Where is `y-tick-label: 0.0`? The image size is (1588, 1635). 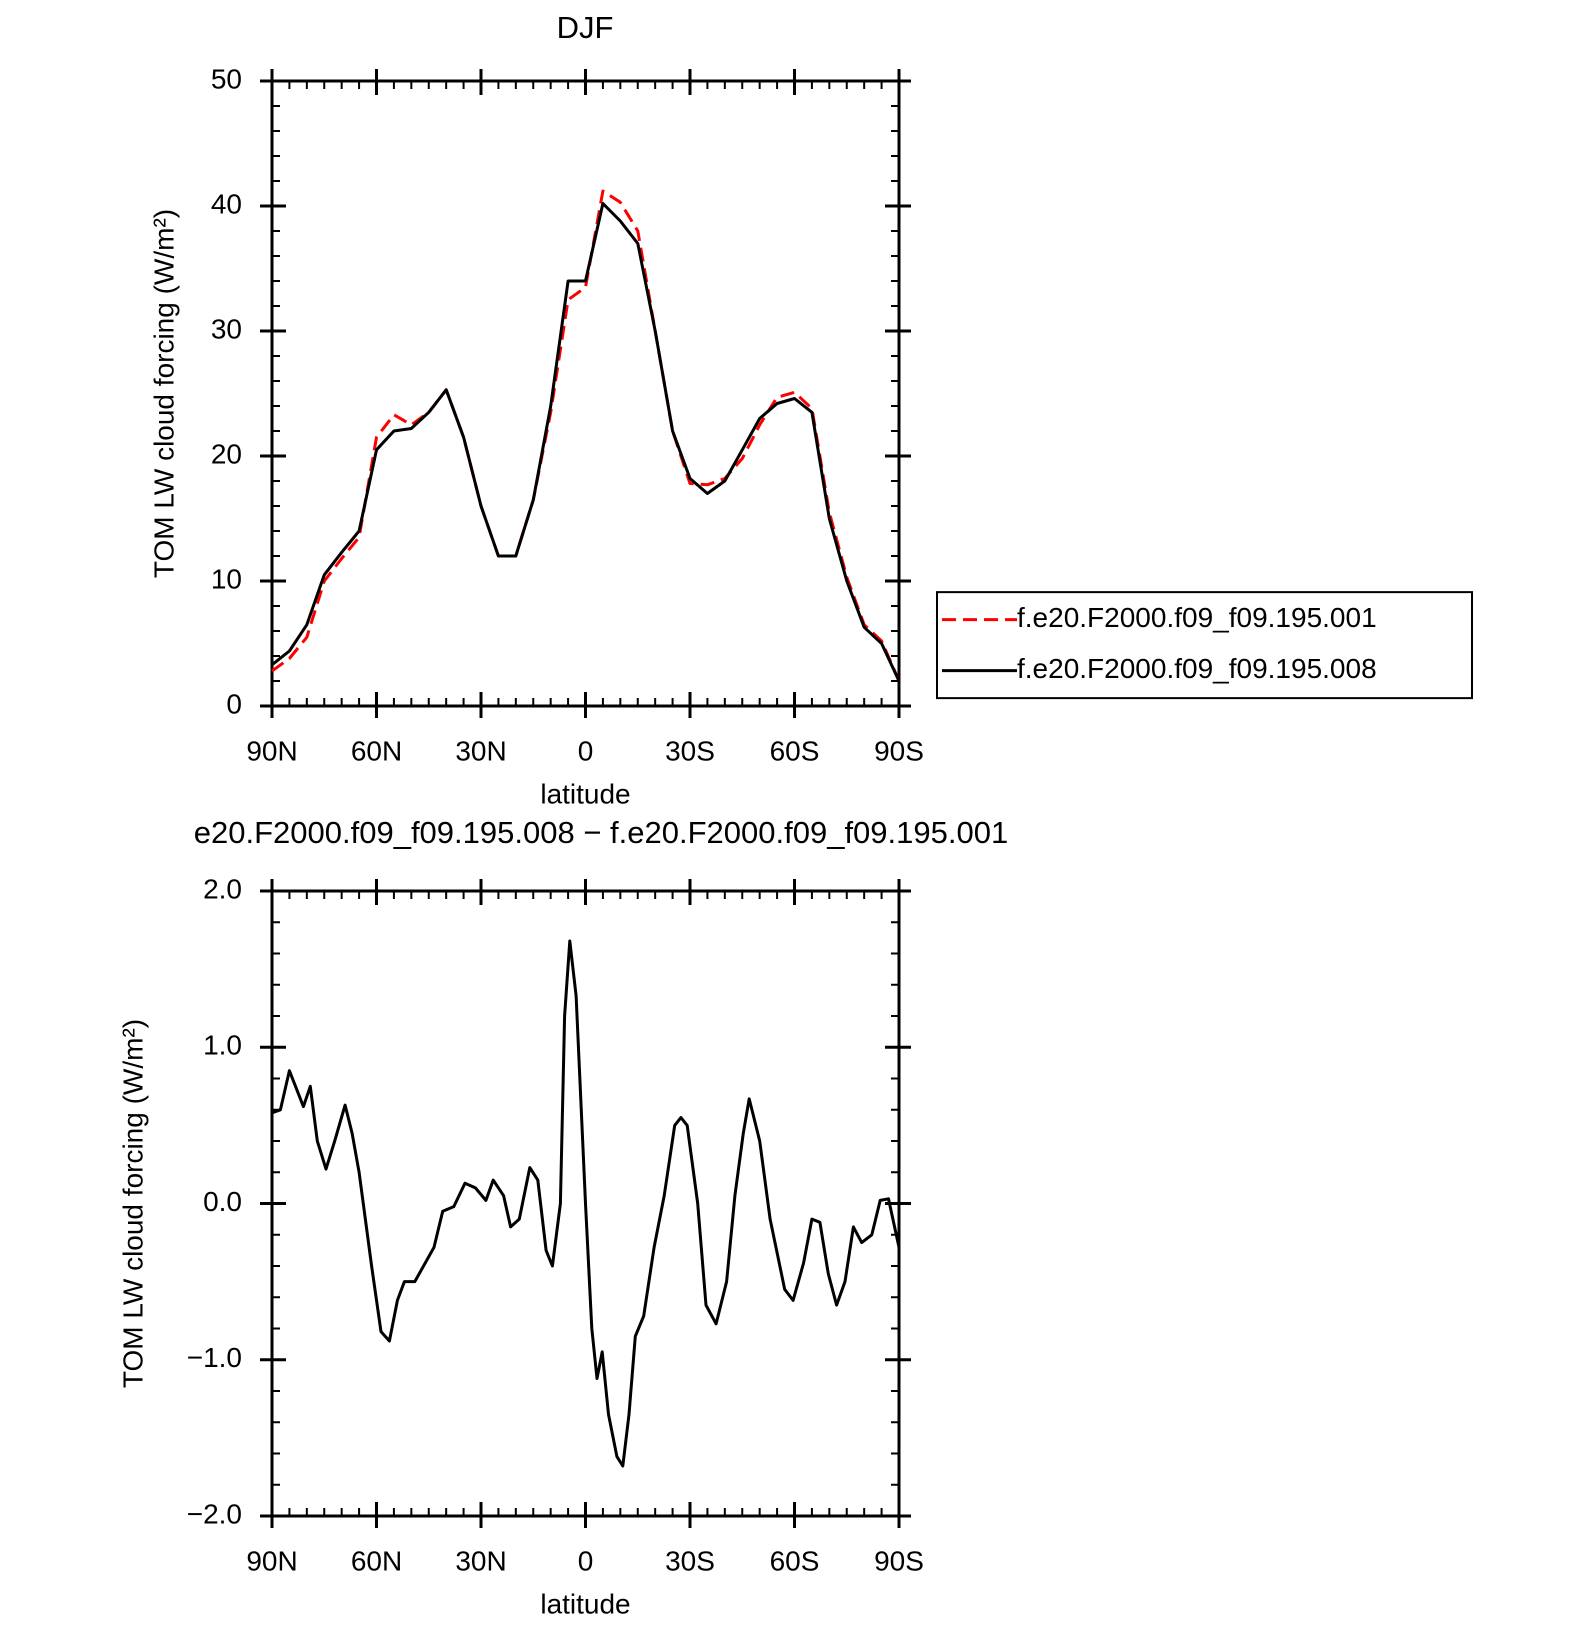 y-tick-label: 0.0 is located at coordinates (222, 1201).